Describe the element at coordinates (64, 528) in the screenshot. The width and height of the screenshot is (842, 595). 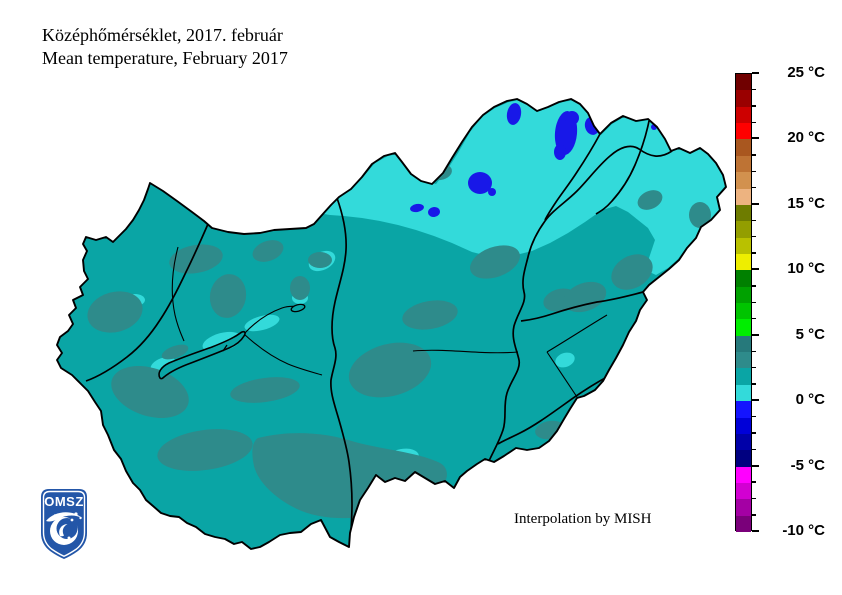
I see `omsz-swirl-icon` at that location.